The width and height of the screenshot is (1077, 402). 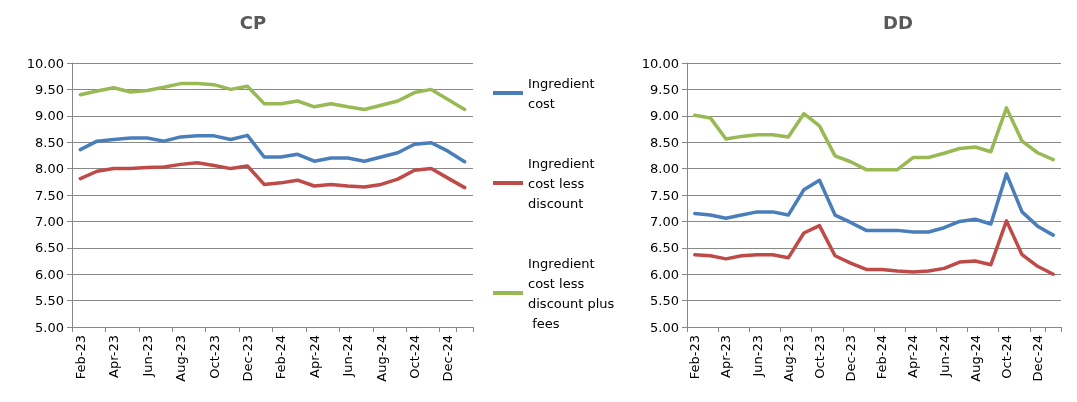 What do you see at coordinates (571, 293) in the screenshot?
I see `legend-label: Ingredient cost less discount plus fees` at bounding box center [571, 293].